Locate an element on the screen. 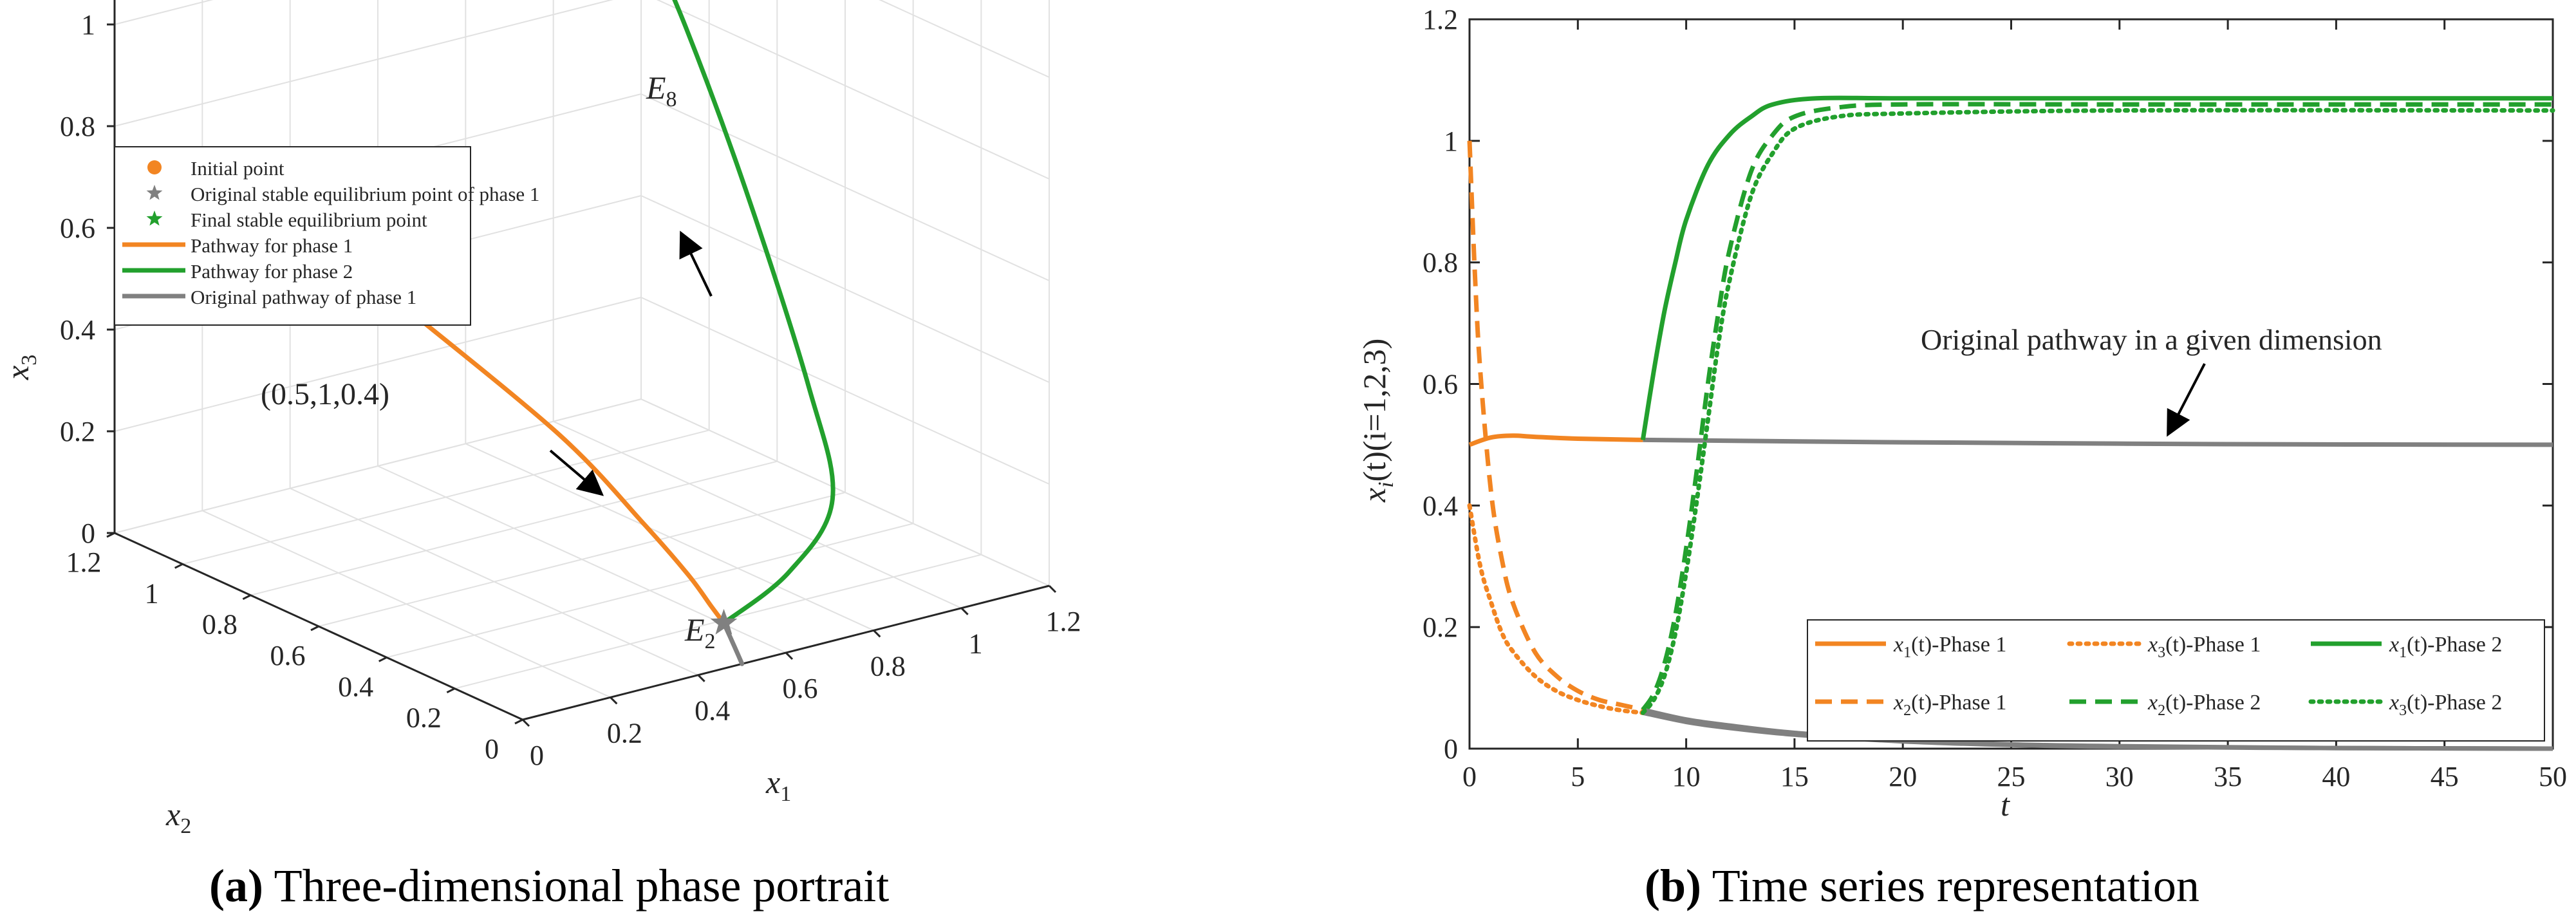 Image resolution: width=2576 pixels, height=916 pixels. t-tick-label: 5 is located at coordinates (1578, 777).